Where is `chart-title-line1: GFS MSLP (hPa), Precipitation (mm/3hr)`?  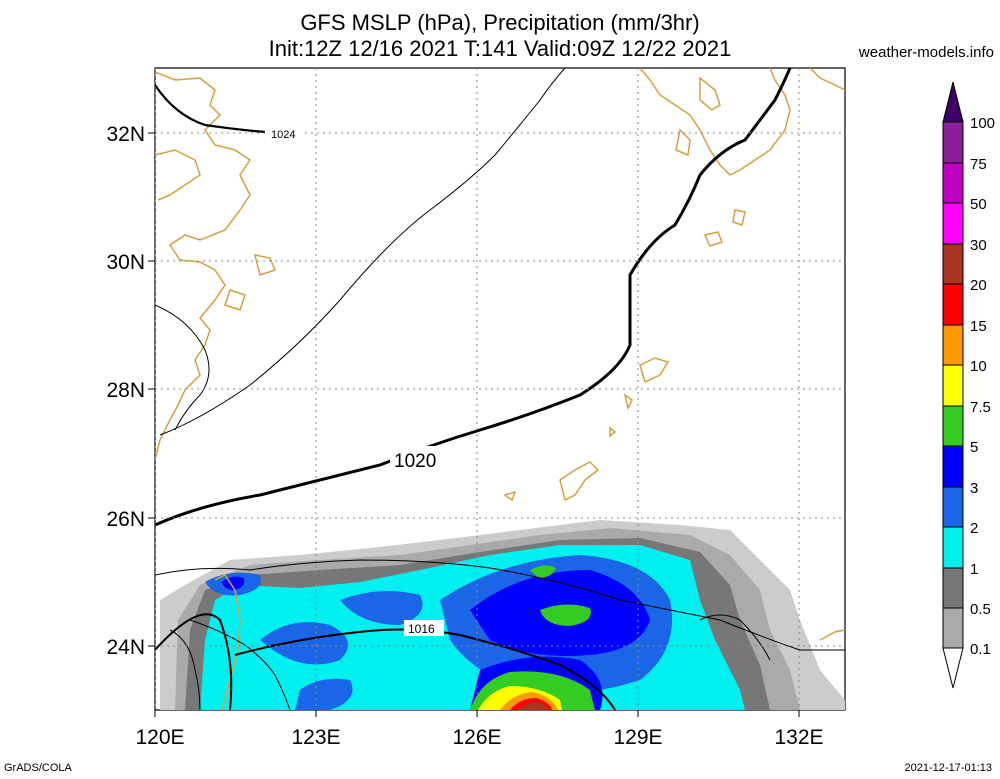 chart-title-line1: GFS MSLP (hPa), Precipitation (mm/3hr) is located at coordinates (500, 22).